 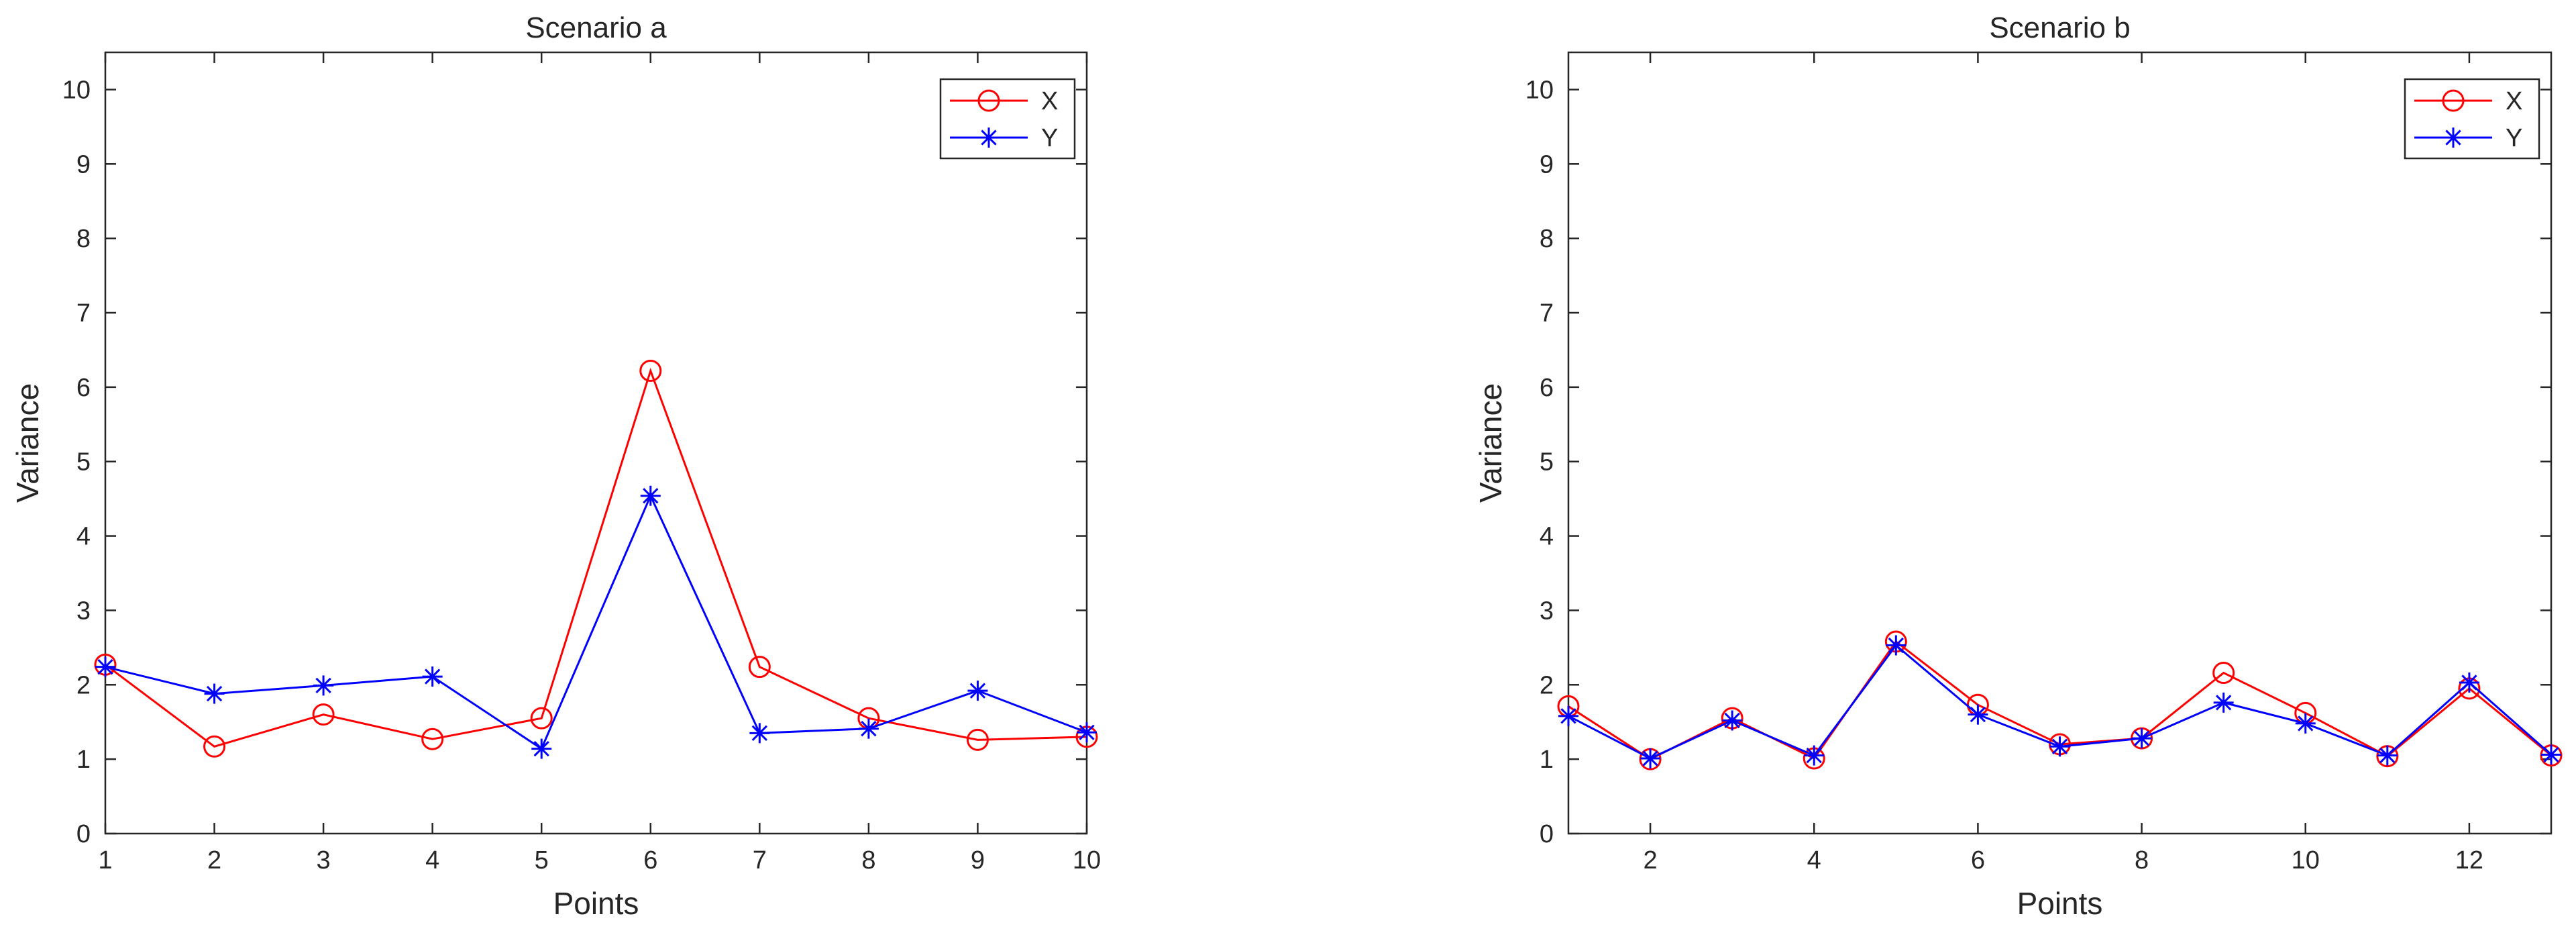 What do you see at coordinates (542, 861) in the screenshot?
I see `x-tick-label: 5` at bounding box center [542, 861].